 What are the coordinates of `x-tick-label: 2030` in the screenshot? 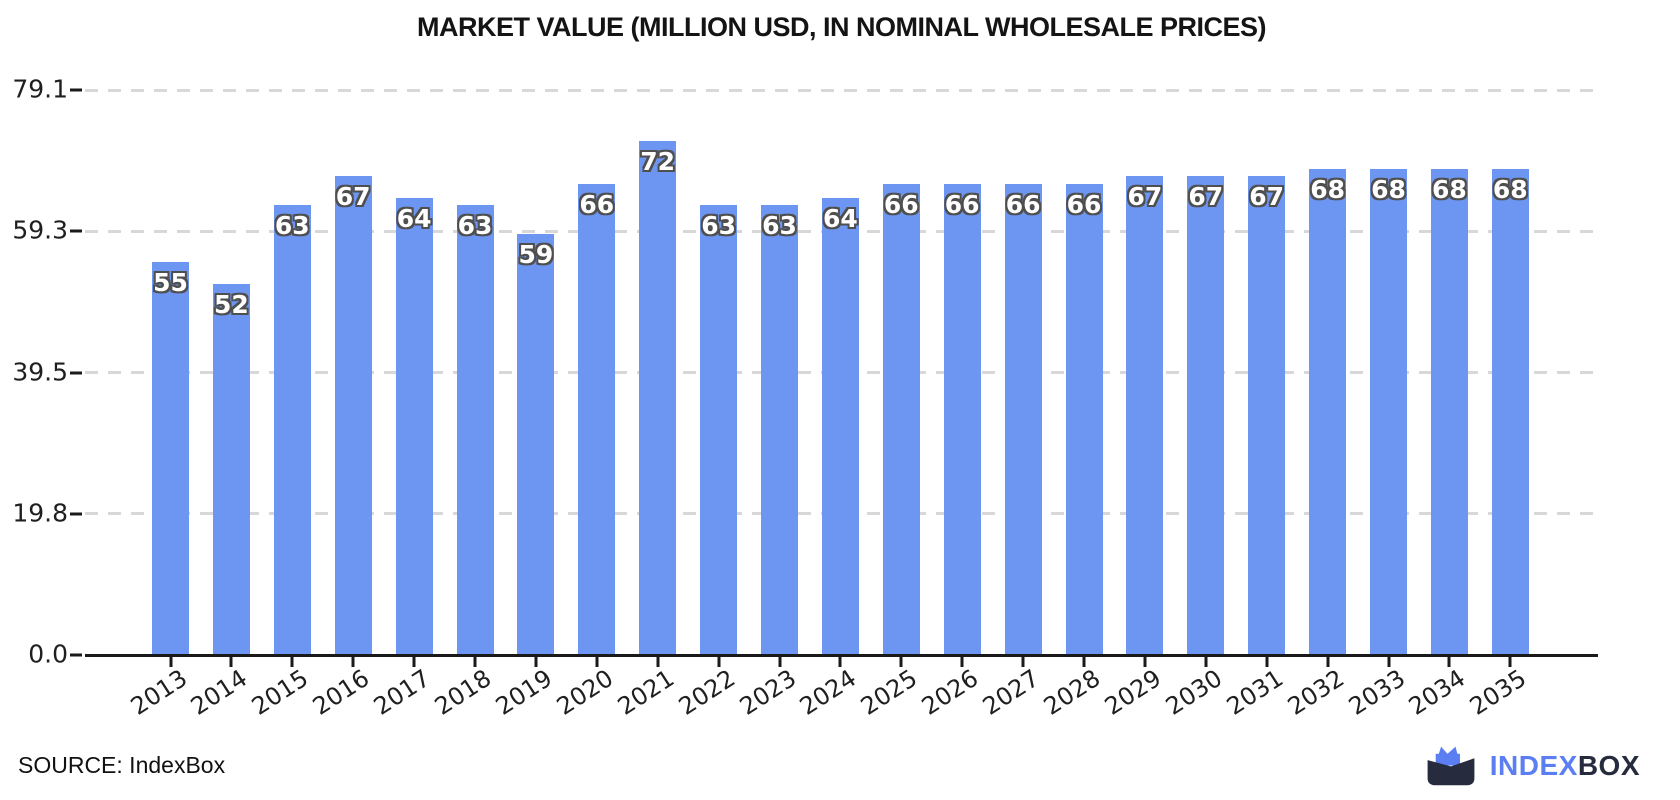 It's located at (1194, 692).